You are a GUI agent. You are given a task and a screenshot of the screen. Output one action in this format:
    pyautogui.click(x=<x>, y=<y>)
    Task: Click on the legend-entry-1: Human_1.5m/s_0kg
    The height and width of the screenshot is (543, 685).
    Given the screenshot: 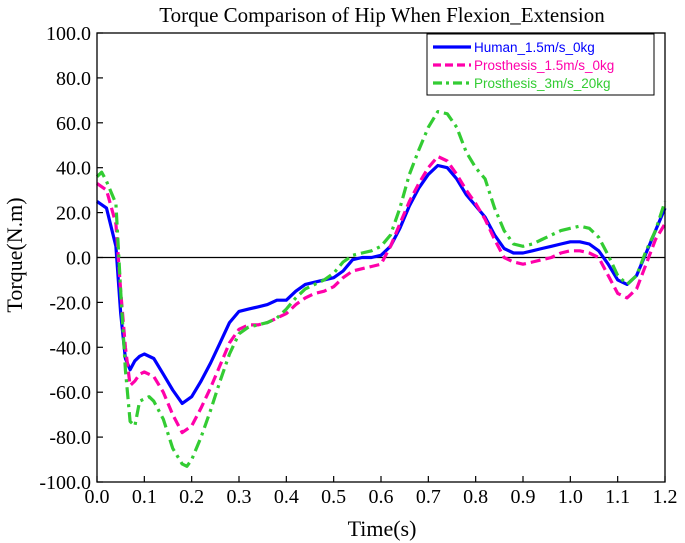 What is the action you would take?
    pyautogui.click(x=534, y=47)
    